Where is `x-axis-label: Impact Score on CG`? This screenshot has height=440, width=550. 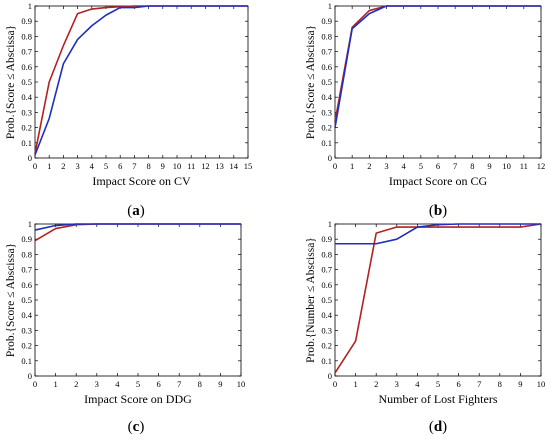
x-axis-label: Impact Score on CG is located at coordinates (438, 181).